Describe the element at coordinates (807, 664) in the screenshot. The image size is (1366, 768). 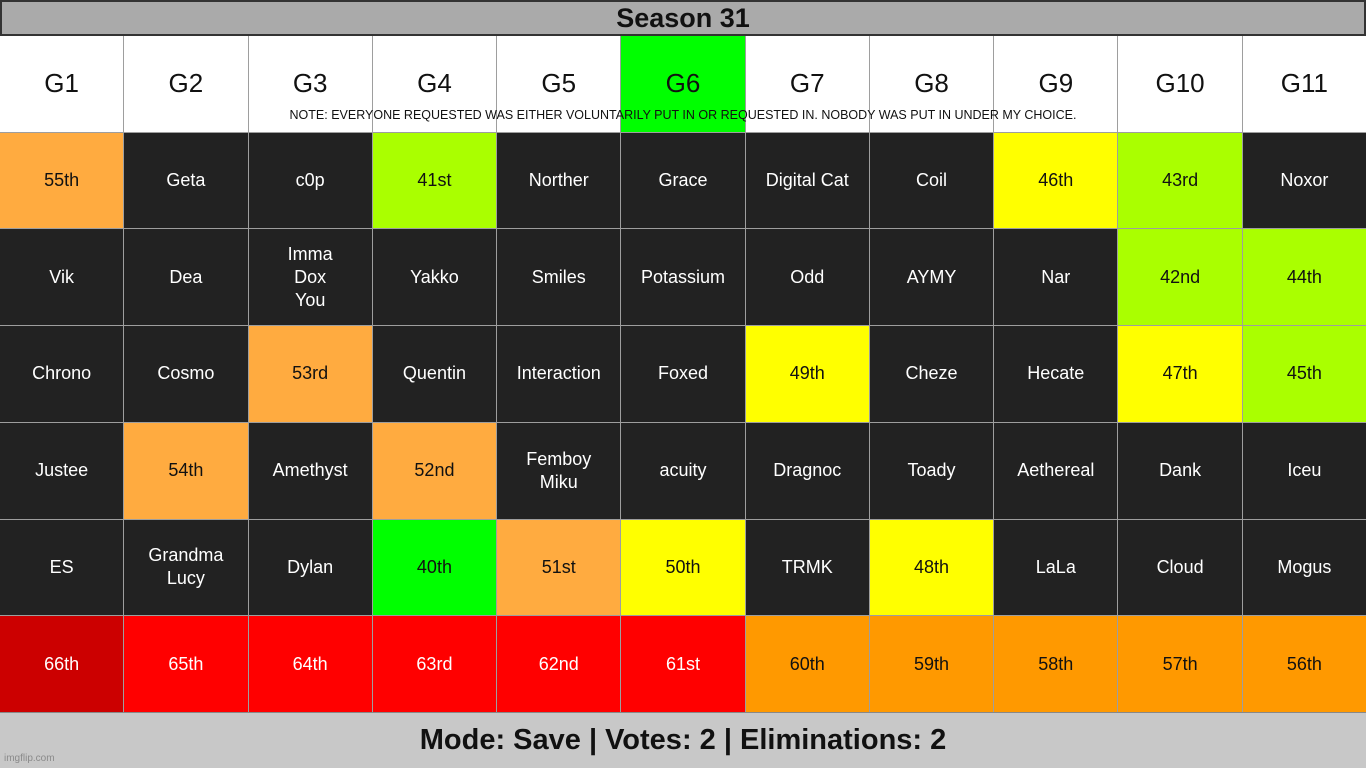
I see `grid-cell-r6-c7: 60th` at that location.